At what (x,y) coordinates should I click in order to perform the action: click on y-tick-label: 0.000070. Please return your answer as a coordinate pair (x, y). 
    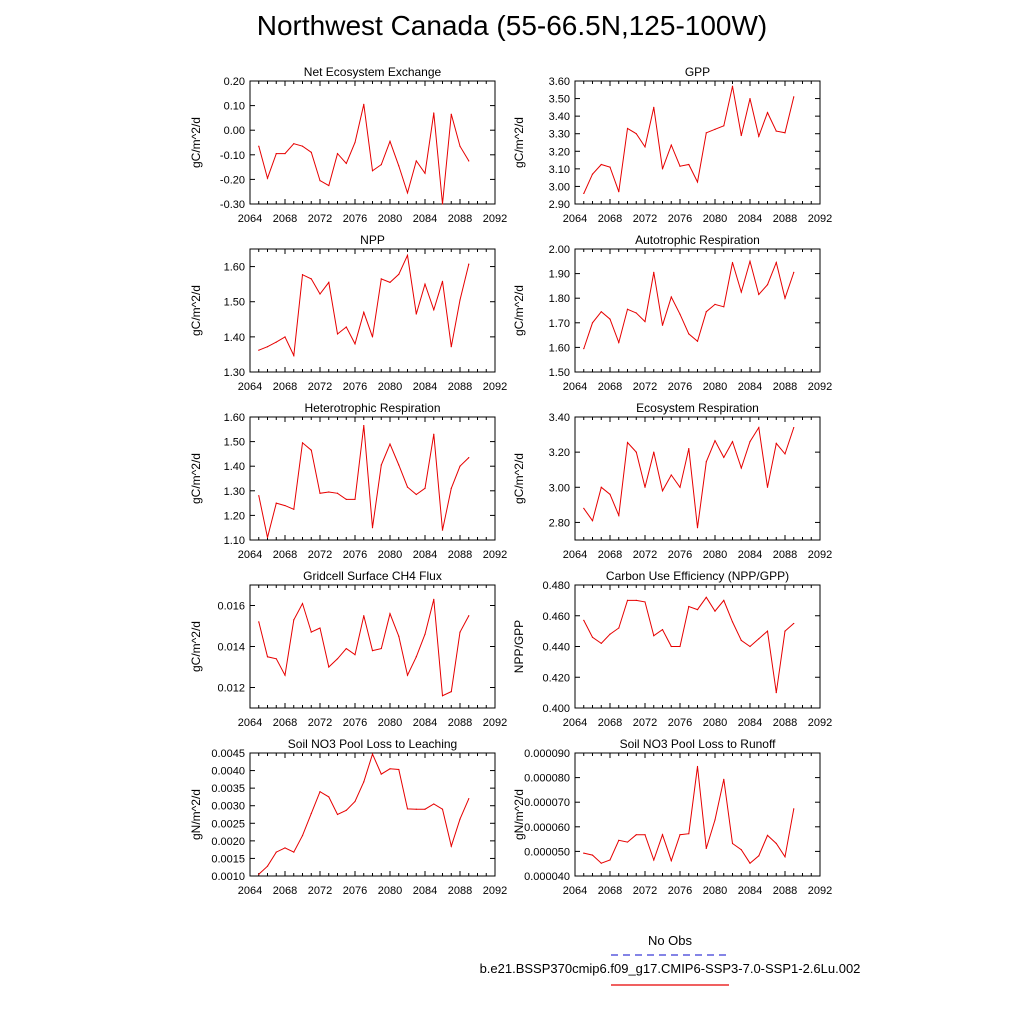
    Looking at the image, I should click on (547, 803).